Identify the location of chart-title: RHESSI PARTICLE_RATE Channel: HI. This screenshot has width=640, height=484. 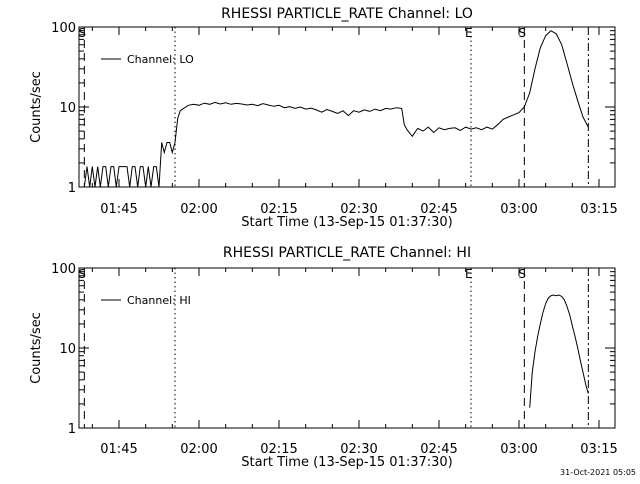
(347, 253).